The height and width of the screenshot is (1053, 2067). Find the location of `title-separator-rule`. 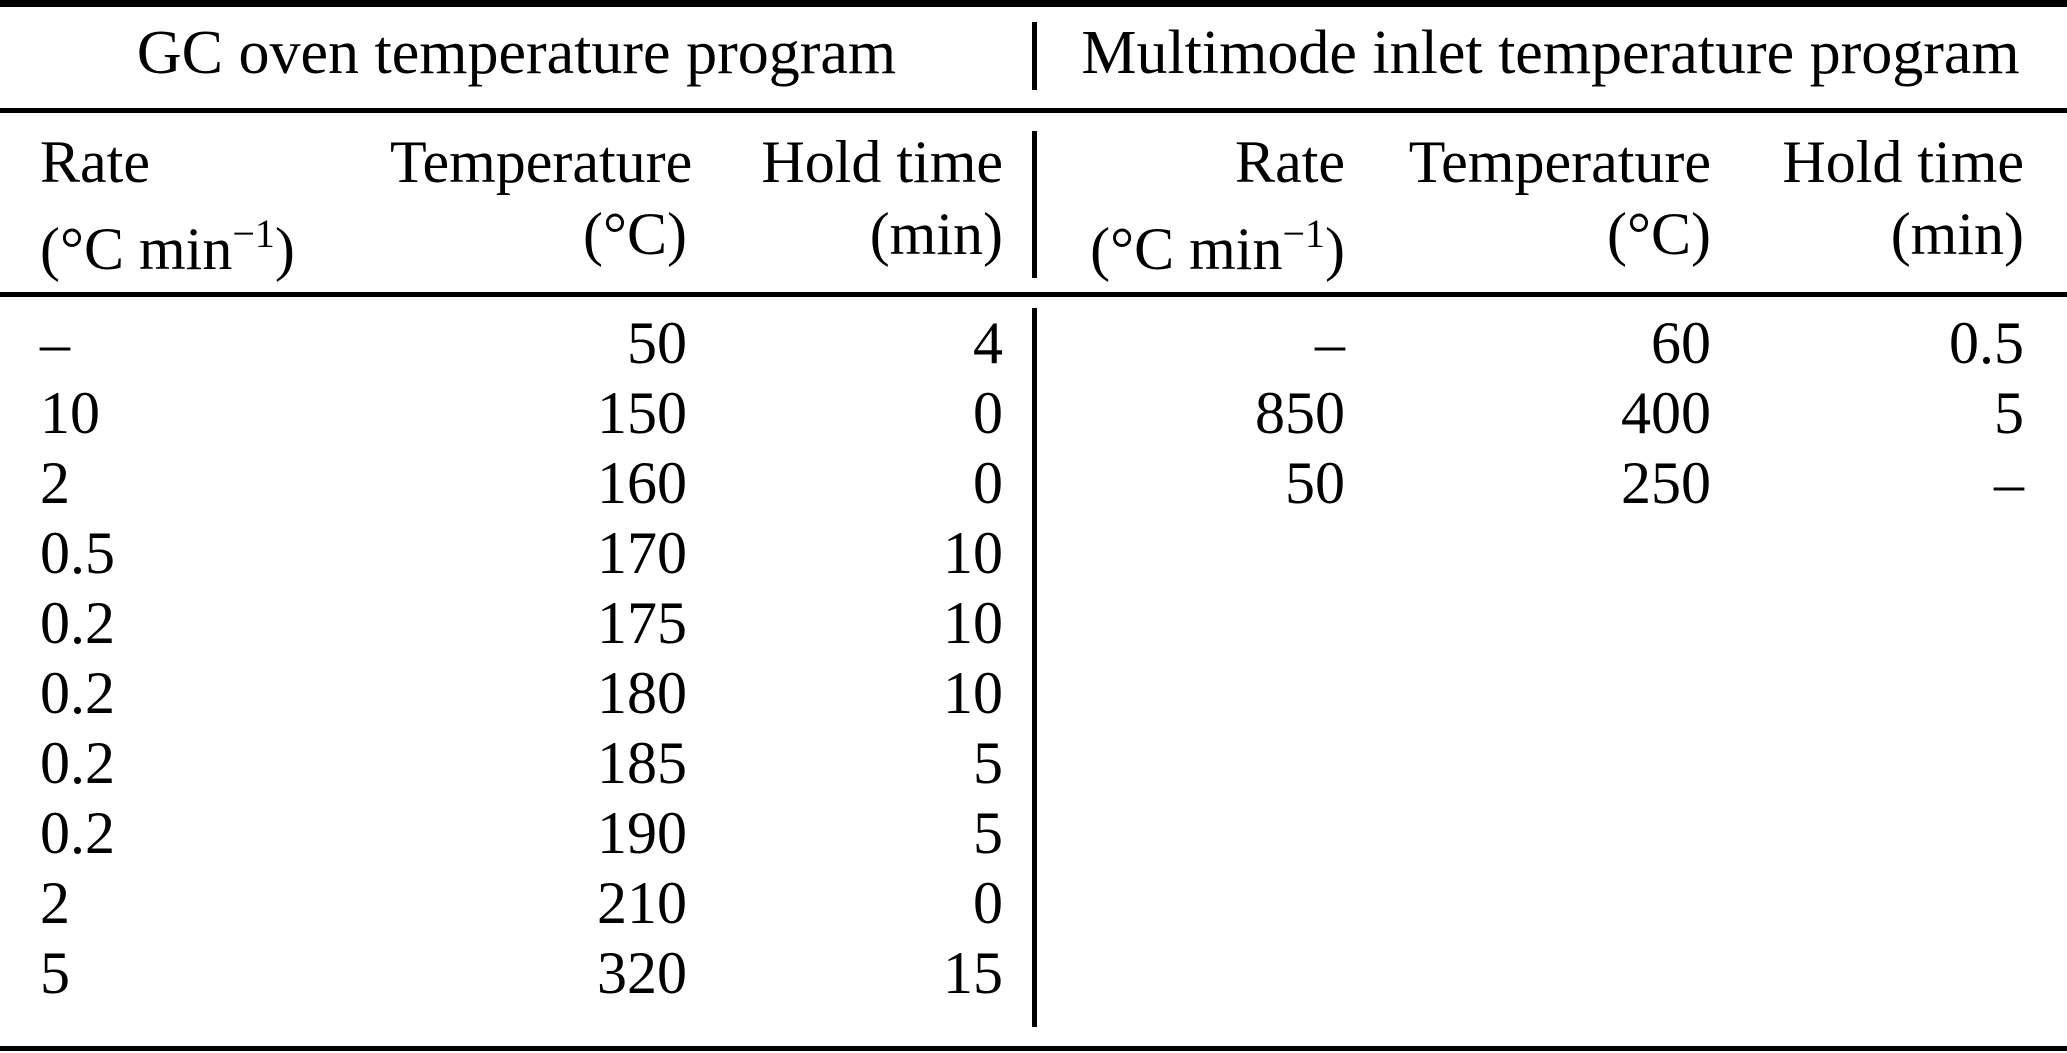

title-separator-rule is located at coordinates (1033, 110).